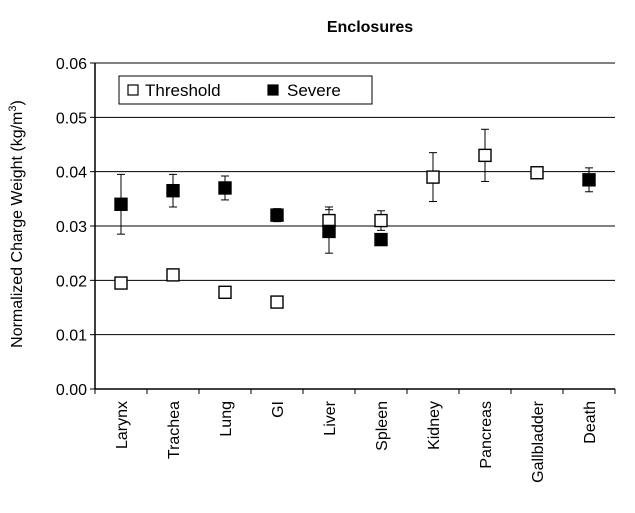 Image resolution: width=635 pixels, height=513 pixels. I want to click on y-axis-label: Normalized Charge Weight (kg/m3), so click(16, 224).